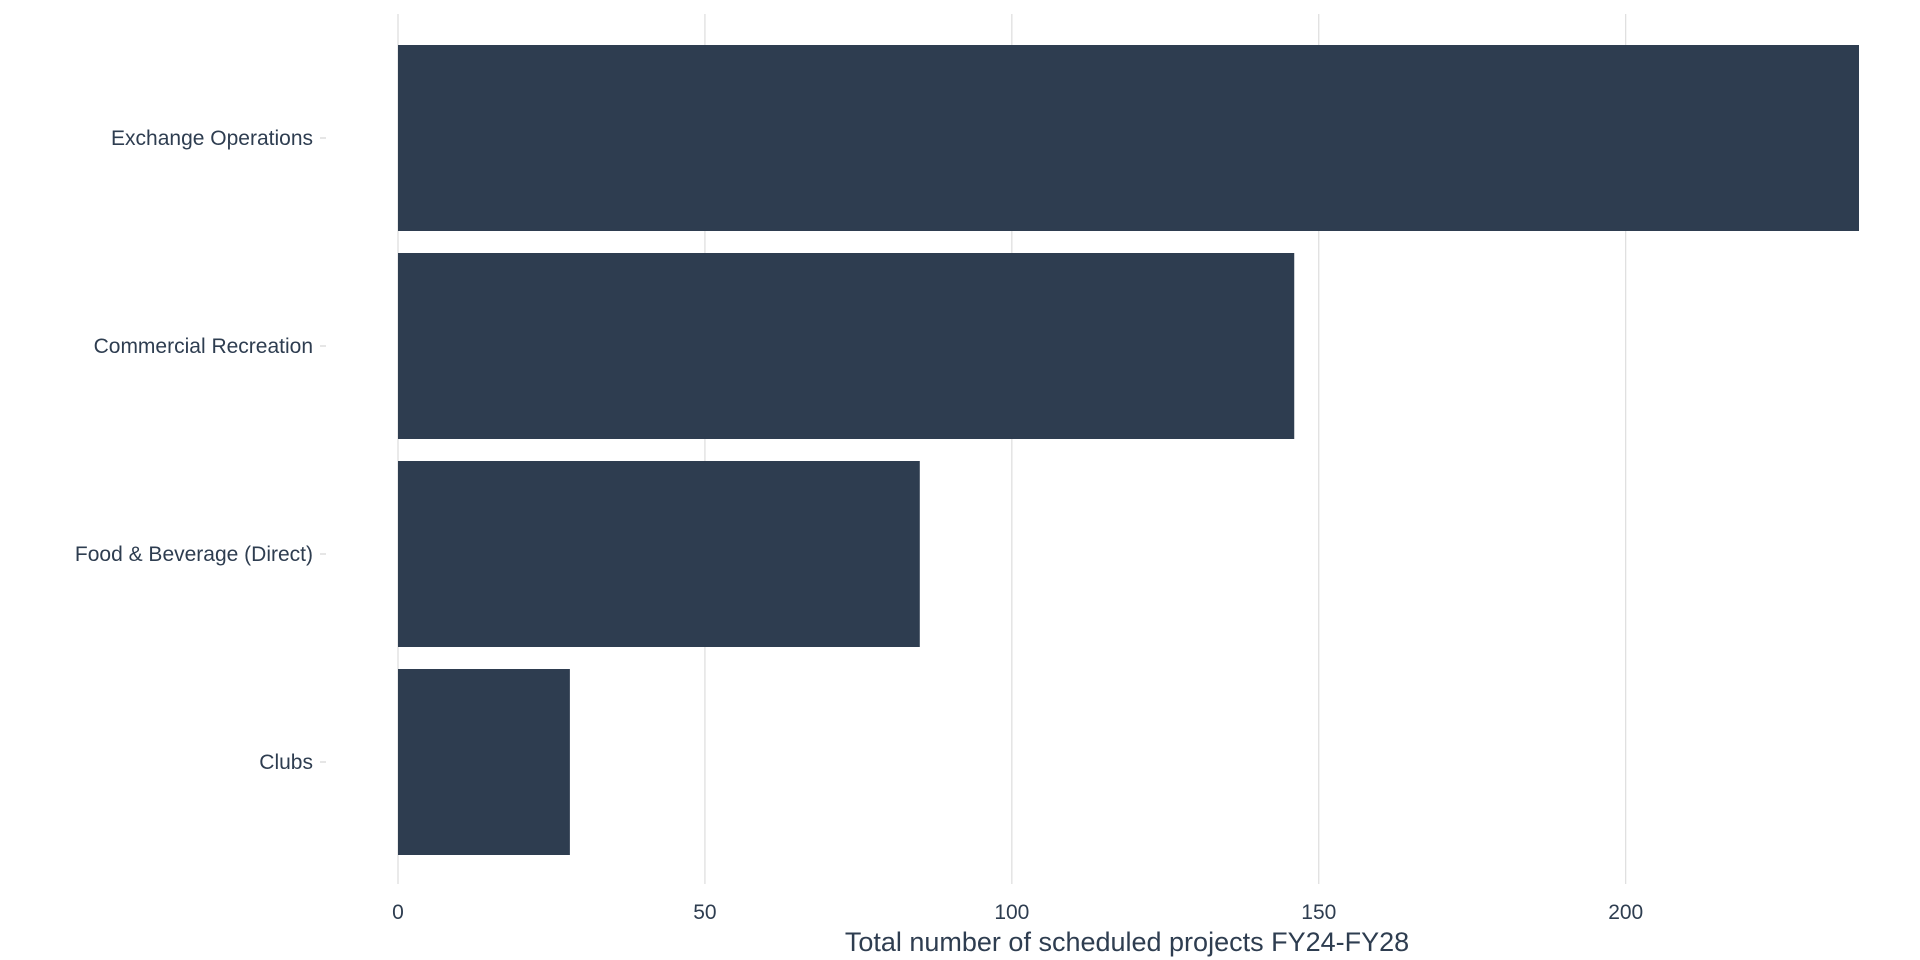  I want to click on category-label-1: Commercial Recreation, so click(203, 346).